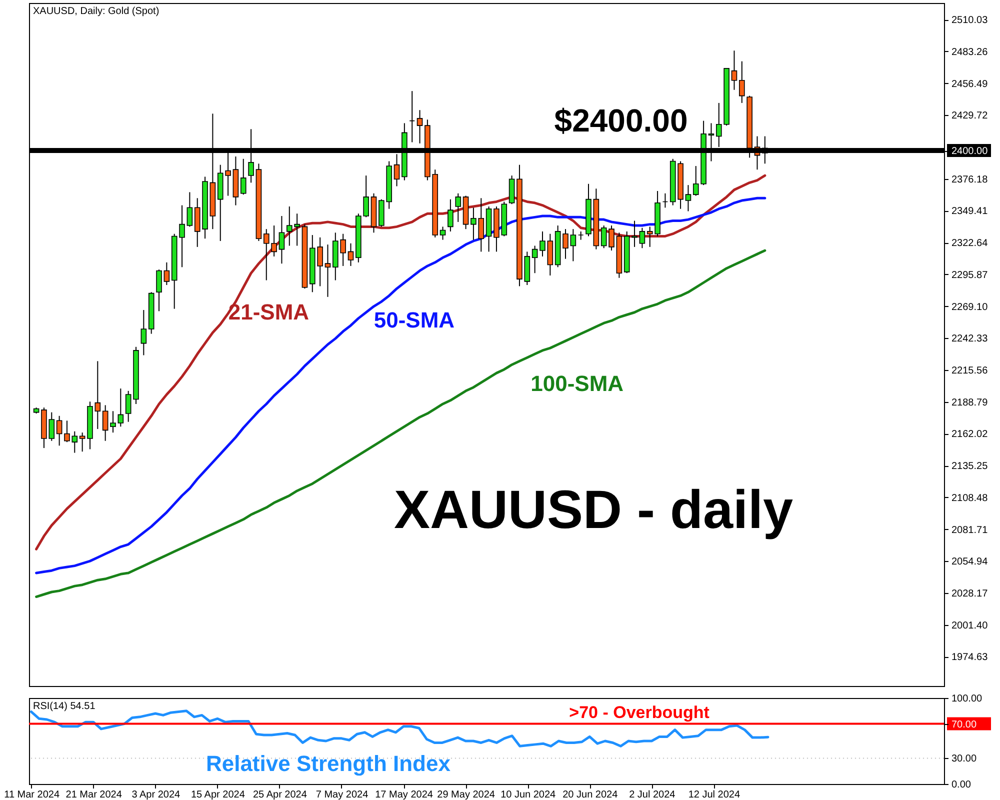 Image resolution: width=1000 pixels, height=800 pixels. Describe the element at coordinates (970, 52) in the screenshot. I see `y-tick-label: 2483.26` at that location.